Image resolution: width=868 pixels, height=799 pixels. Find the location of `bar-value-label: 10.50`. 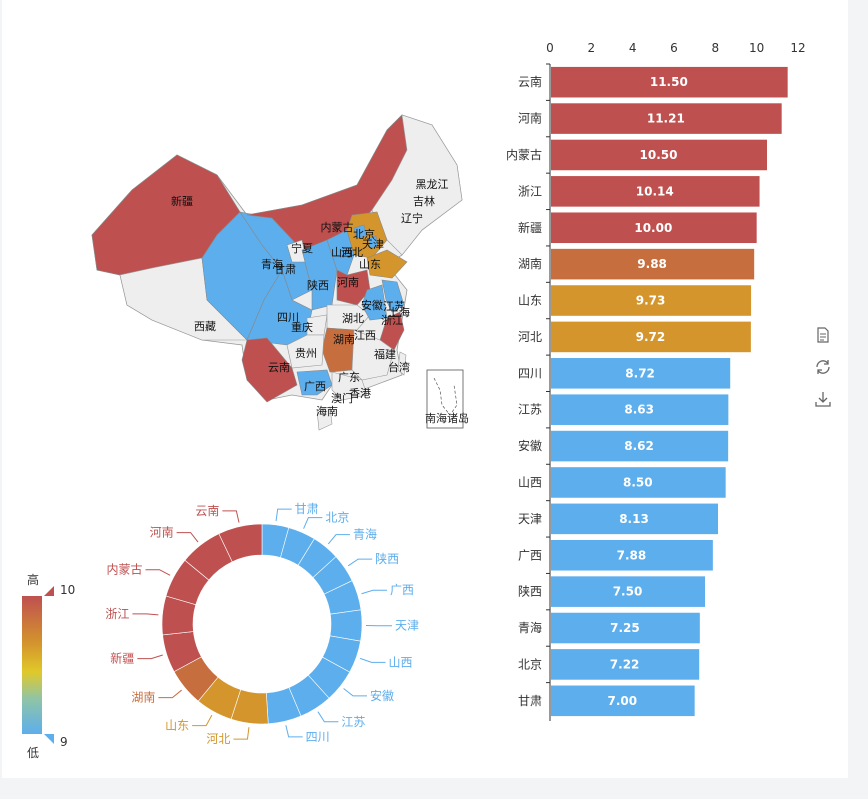

bar-value-label: 10.50 is located at coordinates (659, 155).